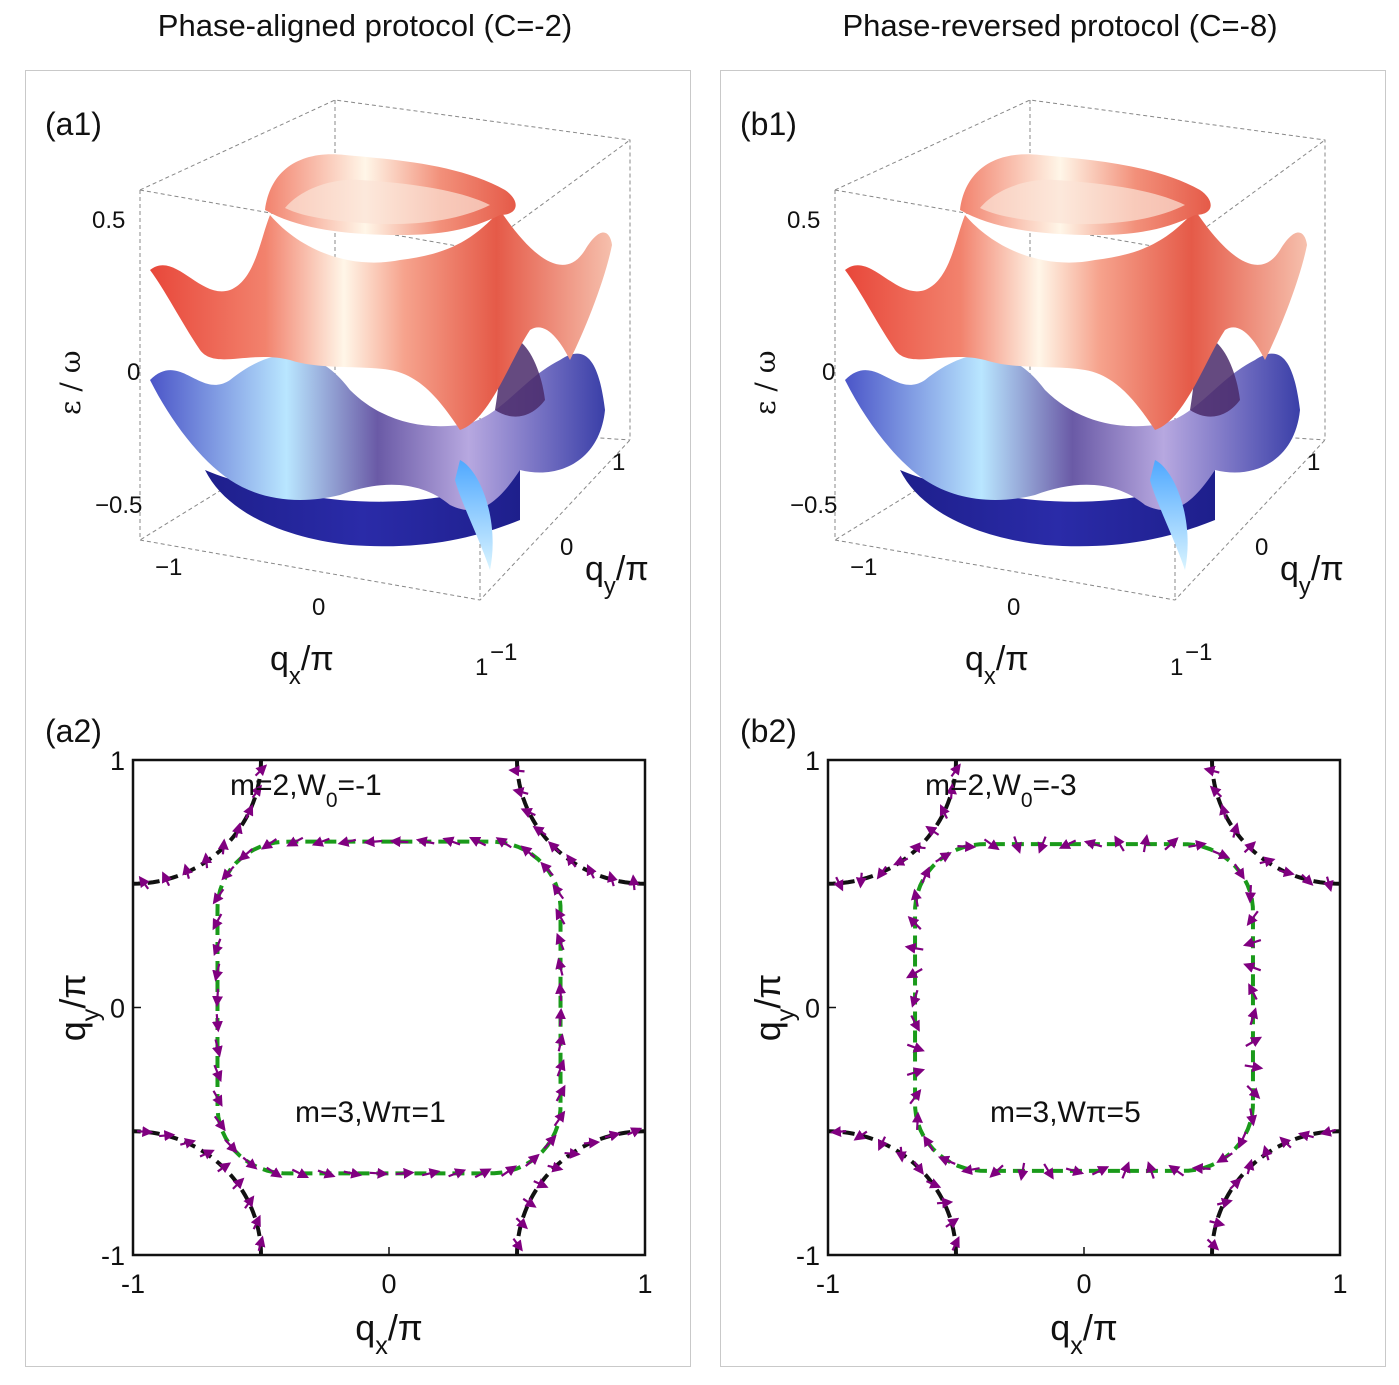 The width and height of the screenshot is (1399, 1385). What do you see at coordinates (306, 790) in the screenshot?
I see `annotation-outer: m=2,W0=-1` at bounding box center [306, 790].